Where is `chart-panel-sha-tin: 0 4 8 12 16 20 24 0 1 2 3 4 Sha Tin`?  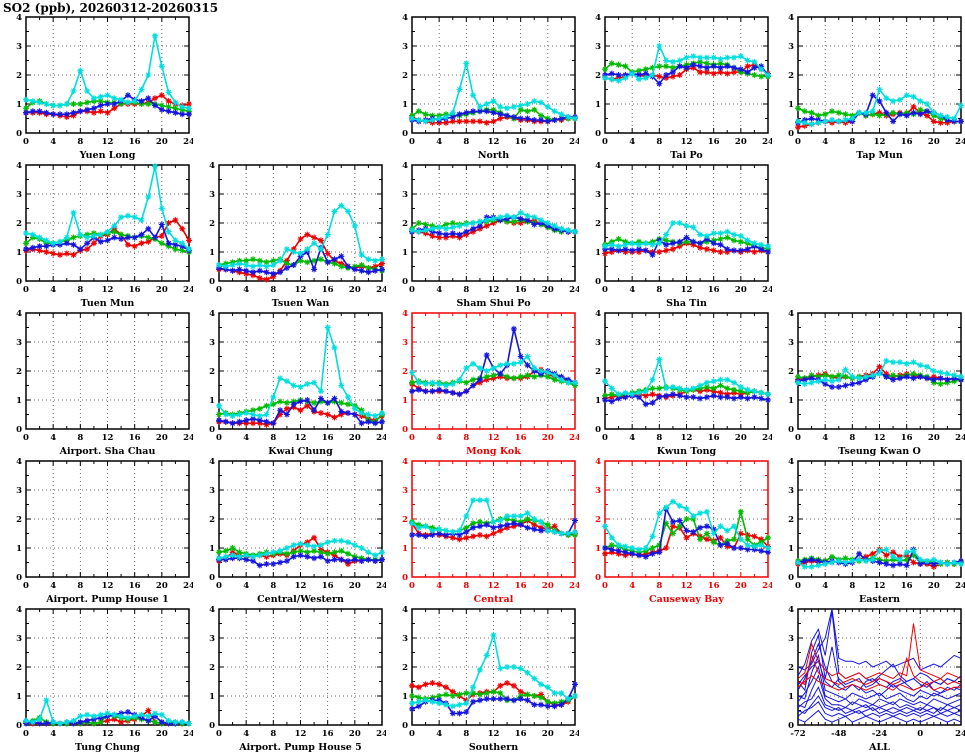 chart-panel-sha-tin: 0 4 8 12 16 20 24 0 1 2 3 4 Sha Tin is located at coordinates (675, 235).